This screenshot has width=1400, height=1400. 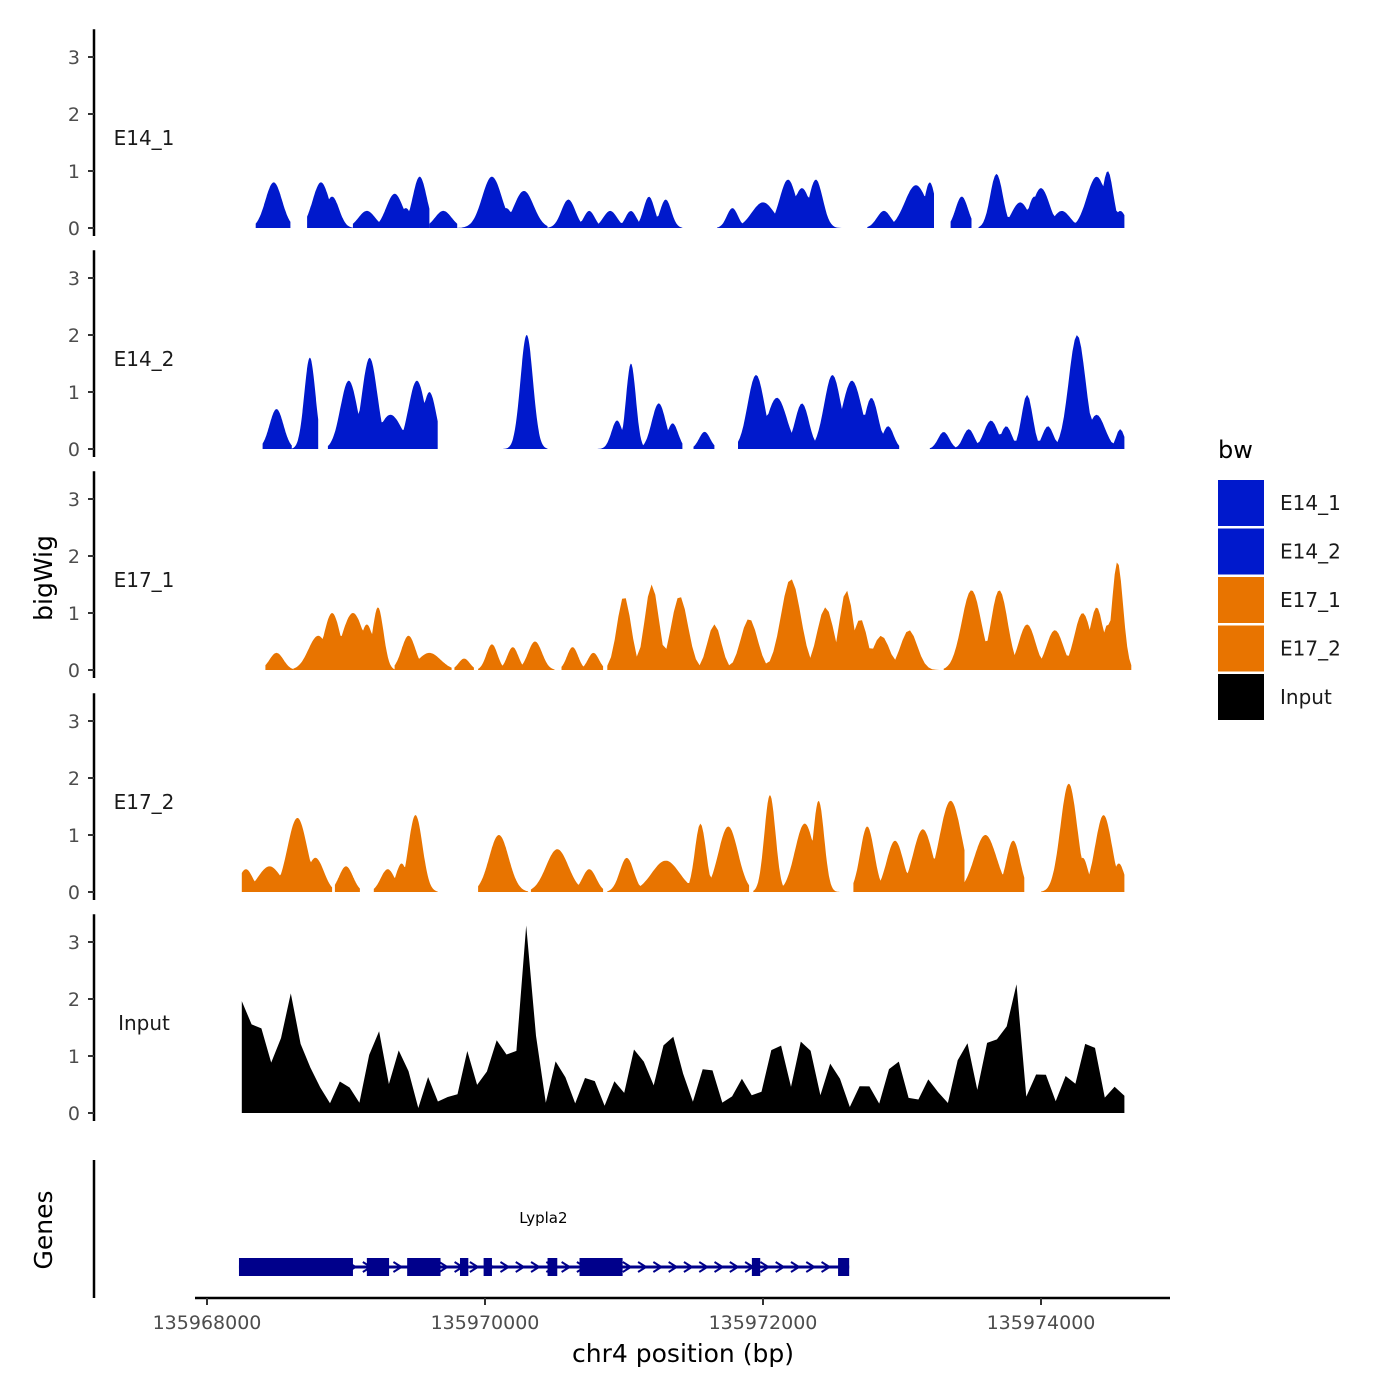 I want to click on y-axis-title: bigWig, so click(x=43, y=578).